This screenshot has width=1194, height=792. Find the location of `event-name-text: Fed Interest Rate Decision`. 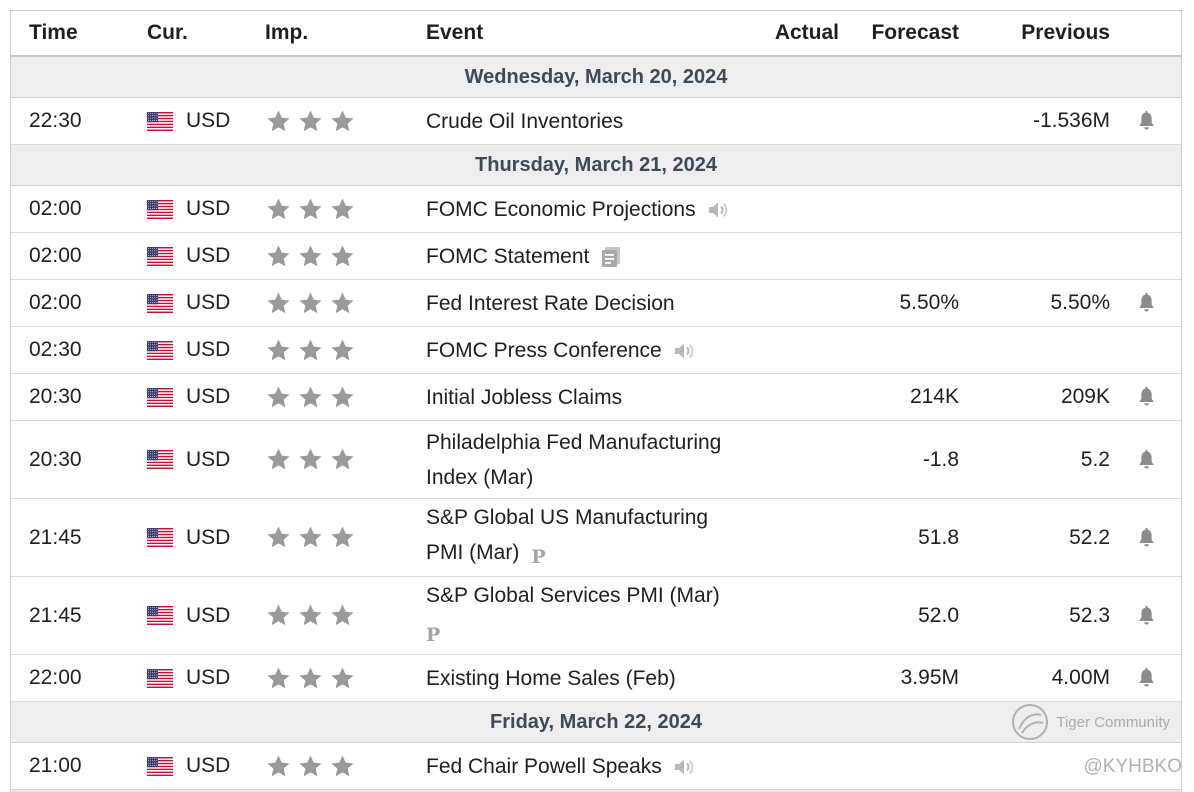

event-name-text: Fed Interest Rate Decision is located at coordinates (550, 303).